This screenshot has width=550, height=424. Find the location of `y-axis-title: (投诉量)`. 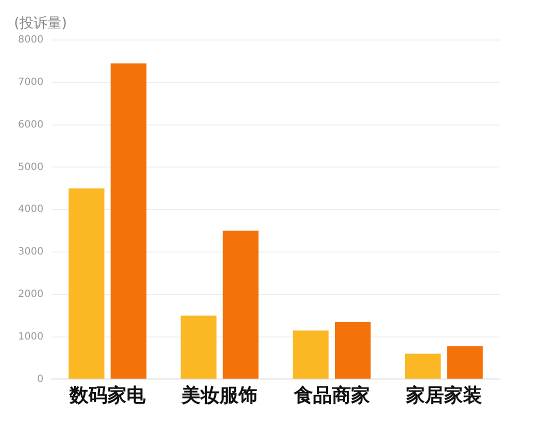

y-axis-title: (投诉量) is located at coordinates (40, 24).